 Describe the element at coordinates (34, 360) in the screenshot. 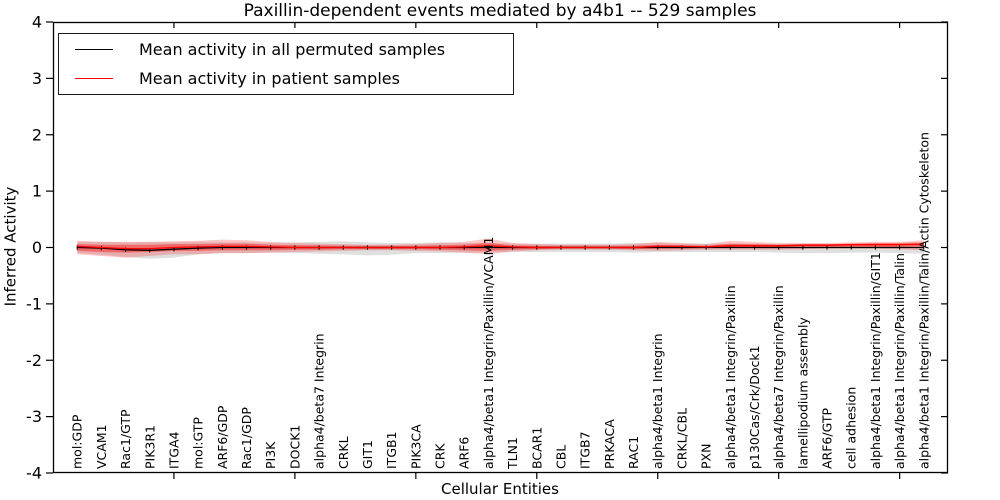

I see `y-tick-label: -2` at that location.